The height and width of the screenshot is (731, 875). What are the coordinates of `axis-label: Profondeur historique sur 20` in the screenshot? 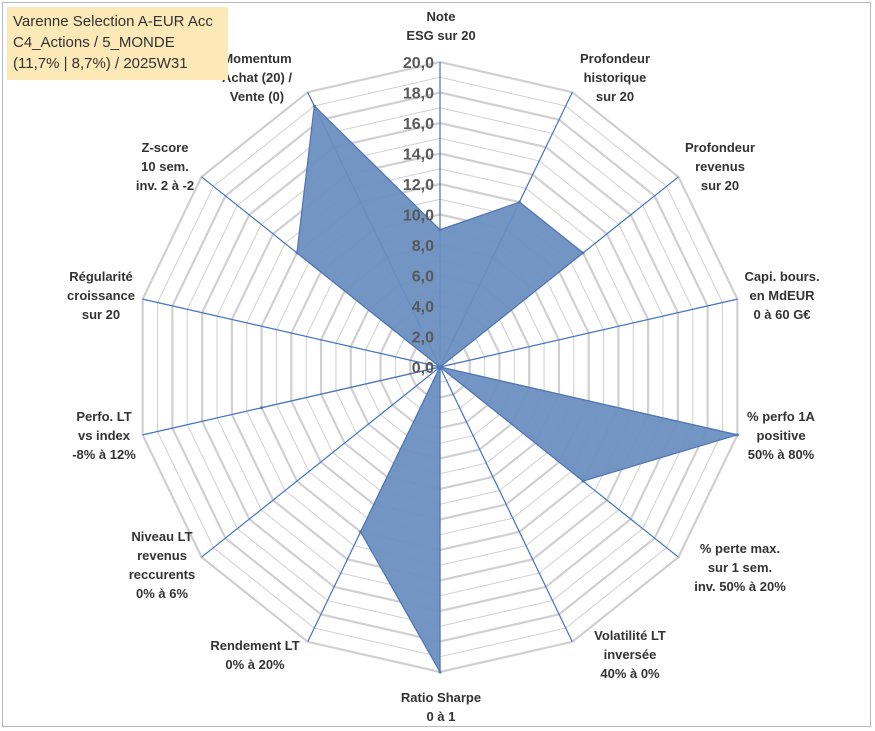 It's located at (615, 77).